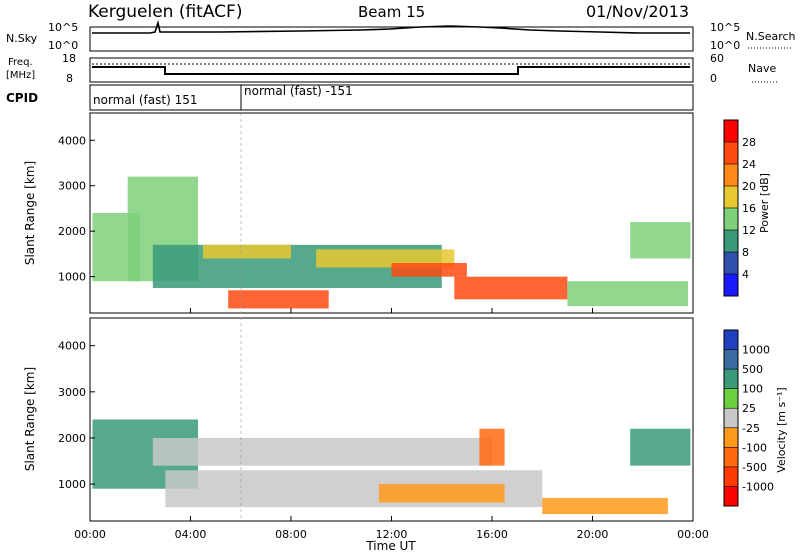 The width and height of the screenshot is (800, 554). Describe the element at coordinates (748, 418) in the screenshot. I see `velocity-colorbar: -1000 -500 -100 -25 25 100 500 1000` at that location.